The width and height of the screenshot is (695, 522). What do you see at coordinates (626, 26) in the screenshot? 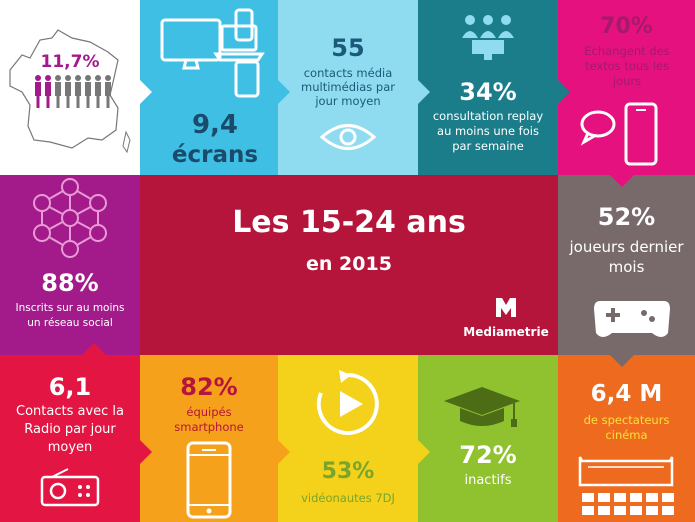
I see `texts-value: 70%` at bounding box center [626, 26].